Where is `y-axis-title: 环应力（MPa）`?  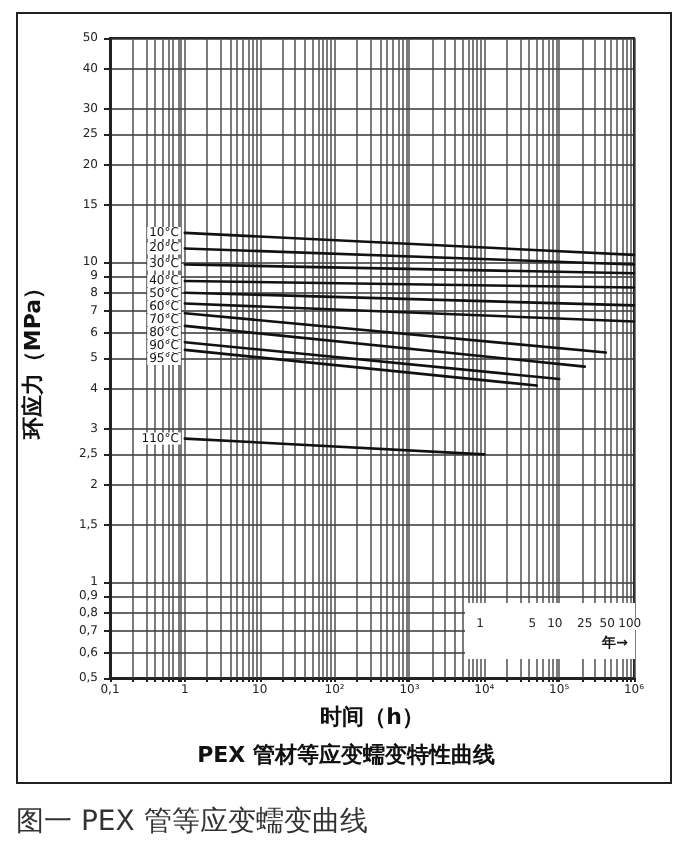 y-axis-title: 环应力（MPa） is located at coordinates (33, 359).